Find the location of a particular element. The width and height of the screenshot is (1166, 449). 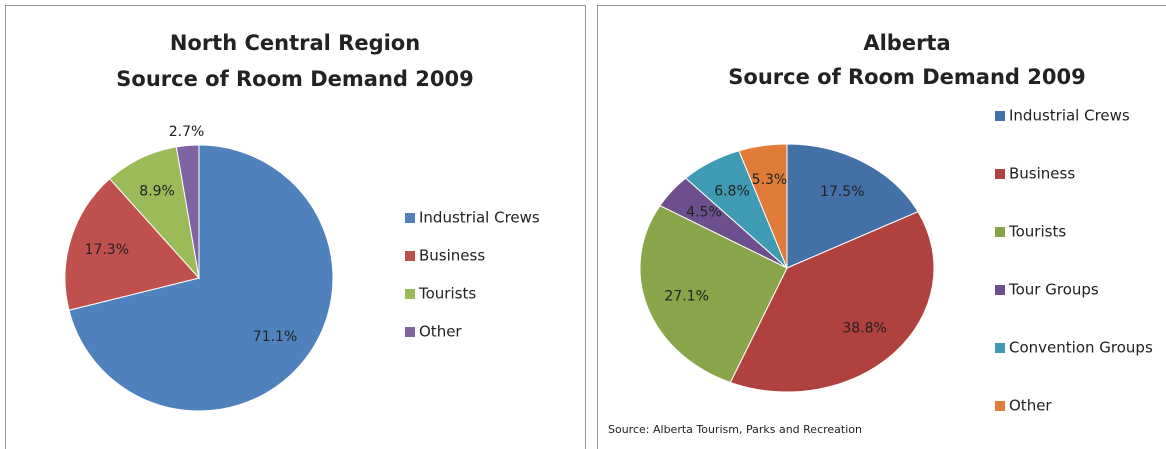

data-label: 38.8% is located at coordinates (864, 329).